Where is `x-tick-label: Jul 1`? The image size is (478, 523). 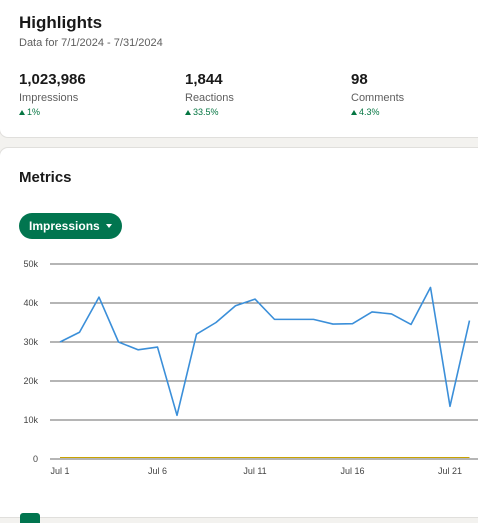 x-tick-label: Jul 1 is located at coordinates (59, 471).